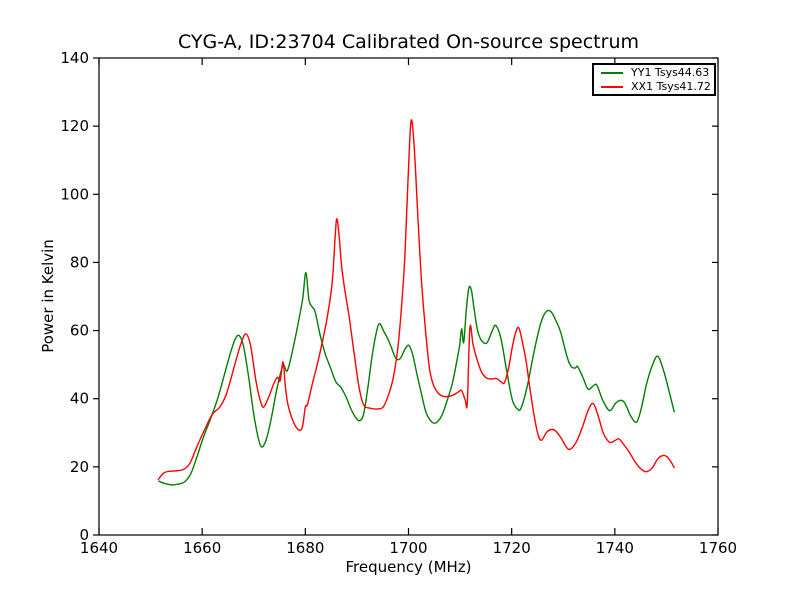  Describe the element at coordinates (74, 58) in the screenshot. I see `y-tick-label: 140` at that location.